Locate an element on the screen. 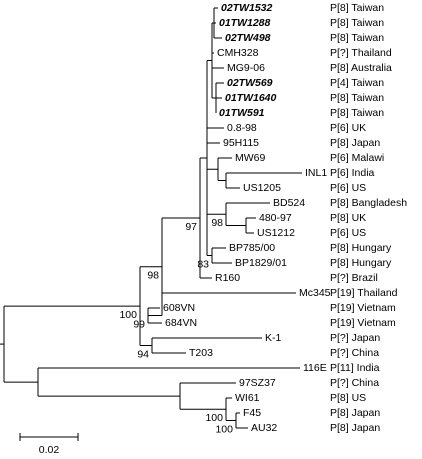  leaf-name: 02TW1532 is located at coordinates (247, 8).